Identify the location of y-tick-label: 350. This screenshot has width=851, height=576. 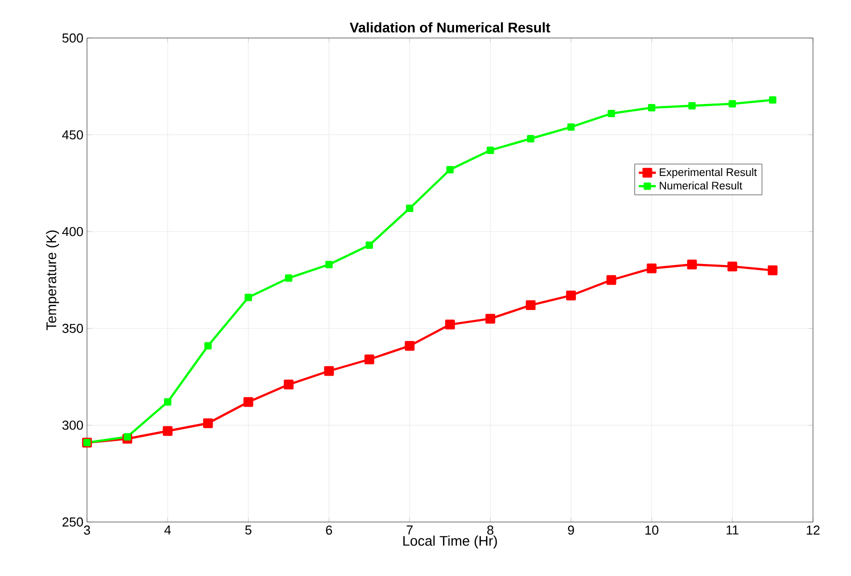
(72, 328).